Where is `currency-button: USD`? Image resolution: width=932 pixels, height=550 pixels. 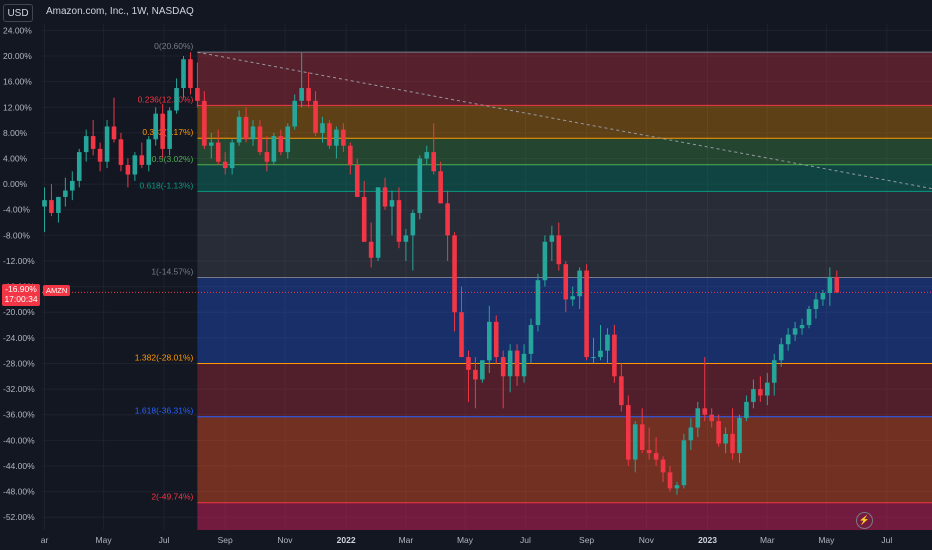
currency-button: USD is located at coordinates (18, 13).